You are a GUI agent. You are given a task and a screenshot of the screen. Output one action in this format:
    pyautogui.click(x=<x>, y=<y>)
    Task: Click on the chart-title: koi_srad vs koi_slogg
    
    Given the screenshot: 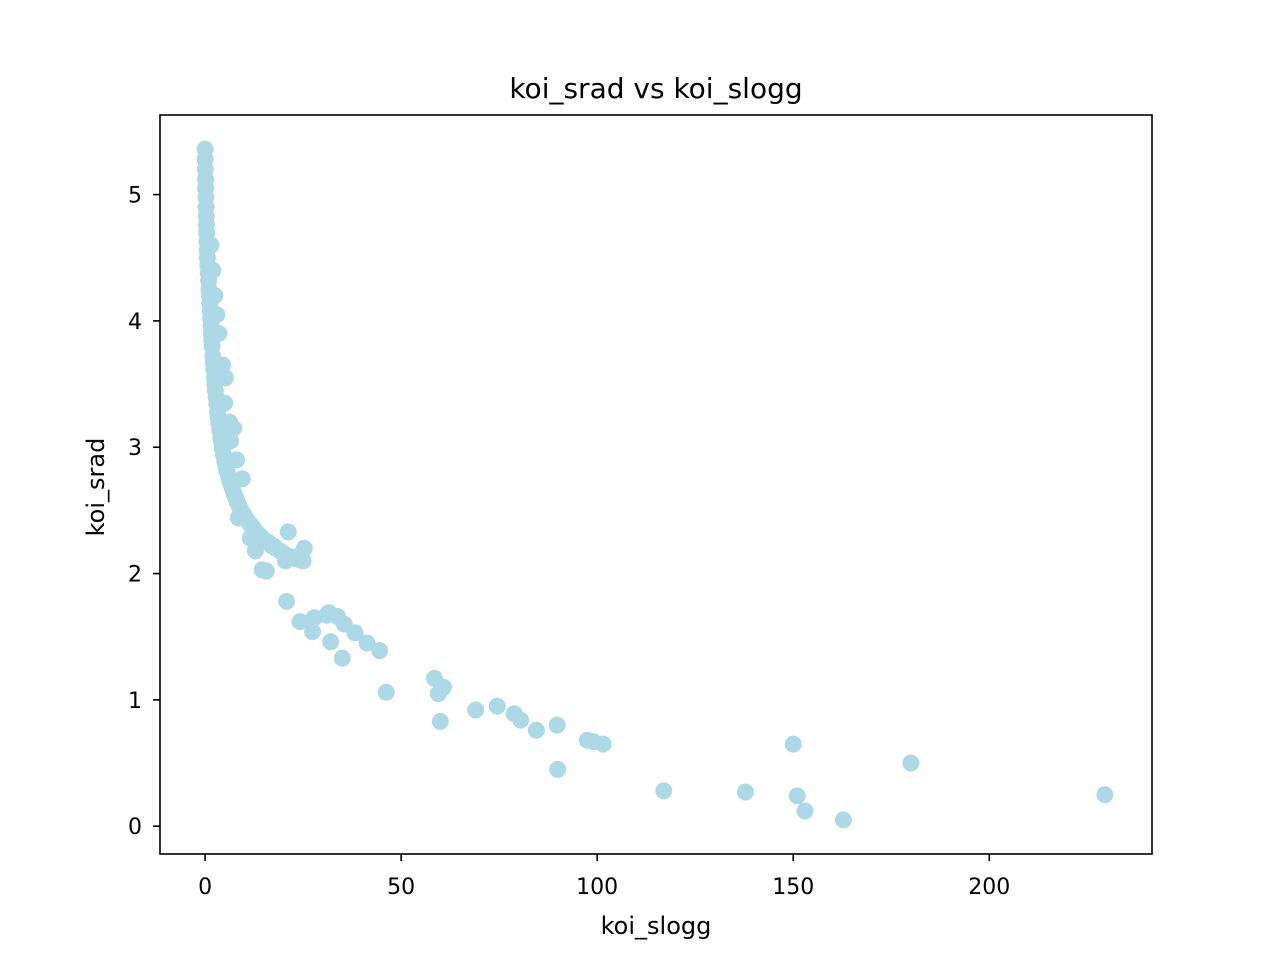 What is the action you would take?
    pyautogui.click(x=655, y=88)
    